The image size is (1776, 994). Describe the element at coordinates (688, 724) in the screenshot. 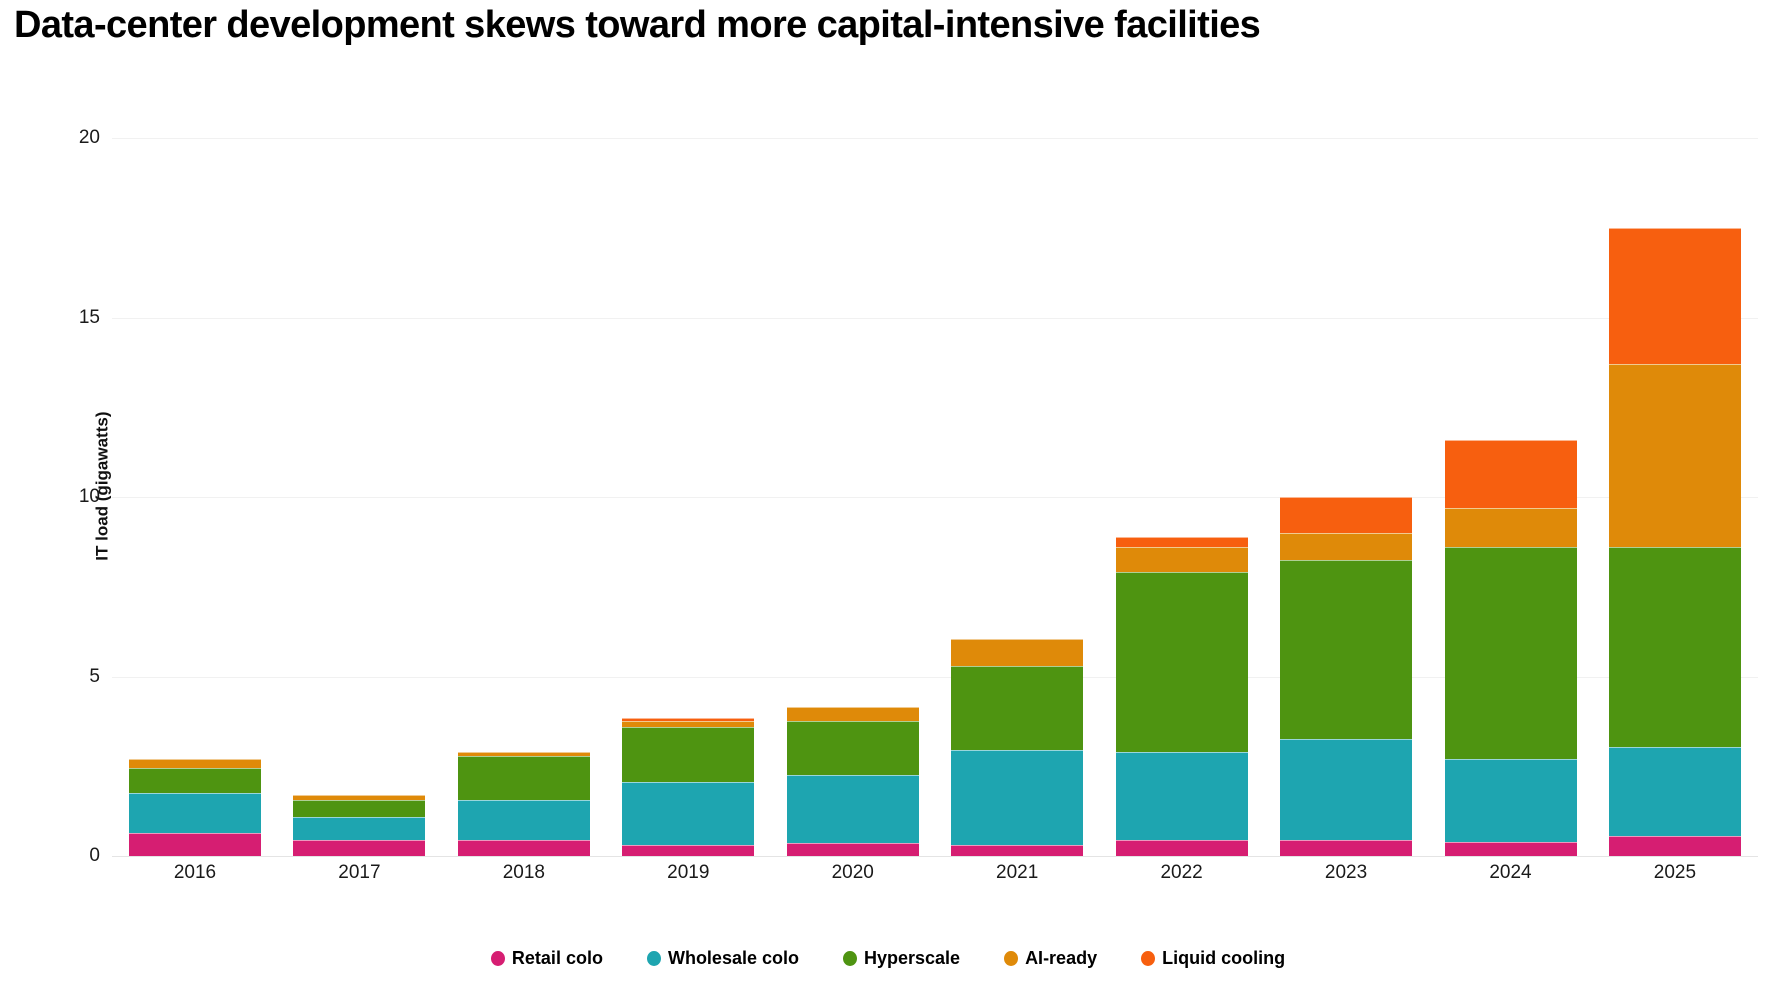

I see `bar-segment-2019-ai-ready` at that location.